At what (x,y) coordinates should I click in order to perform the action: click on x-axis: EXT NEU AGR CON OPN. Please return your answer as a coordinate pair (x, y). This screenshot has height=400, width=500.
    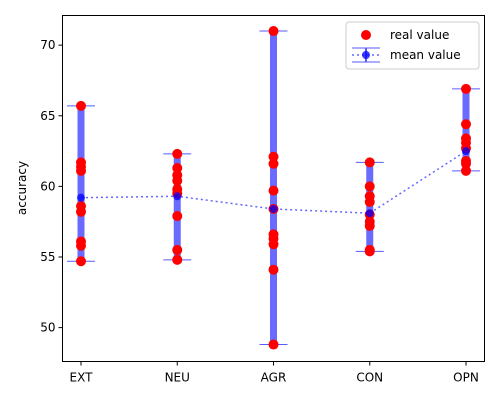
    Looking at the image, I should click on (274, 373).